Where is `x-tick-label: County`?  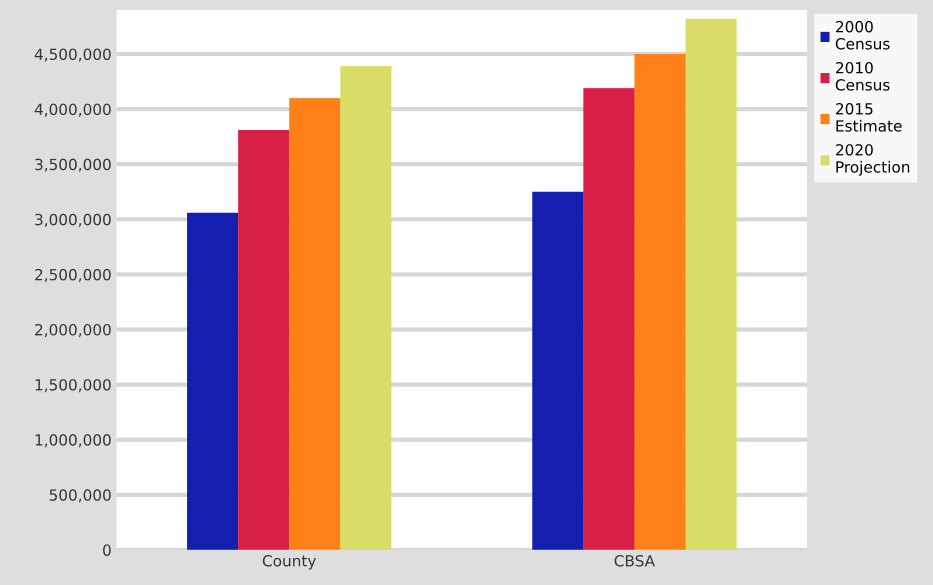 x-tick-label: County is located at coordinates (289, 562).